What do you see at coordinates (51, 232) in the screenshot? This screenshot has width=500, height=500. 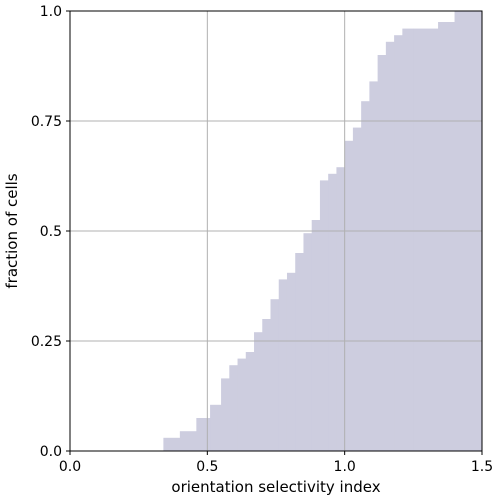 I see `y-tick-label: 0.5` at bounding box center [51, 232].